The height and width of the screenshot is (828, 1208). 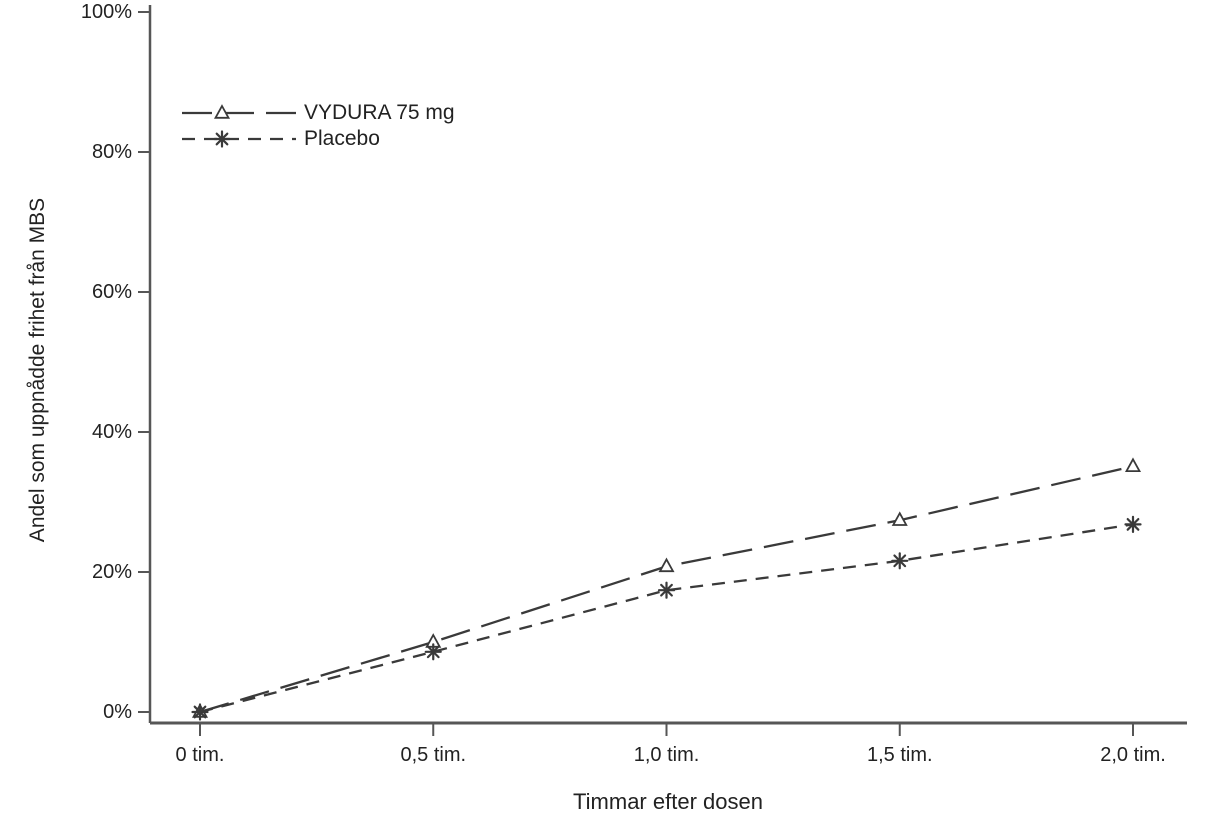 What do you see at coordinates (899, 755) in the screenshot?
I see `x-tick-label: 1,5 tim.` at bounding box center [899, 755].